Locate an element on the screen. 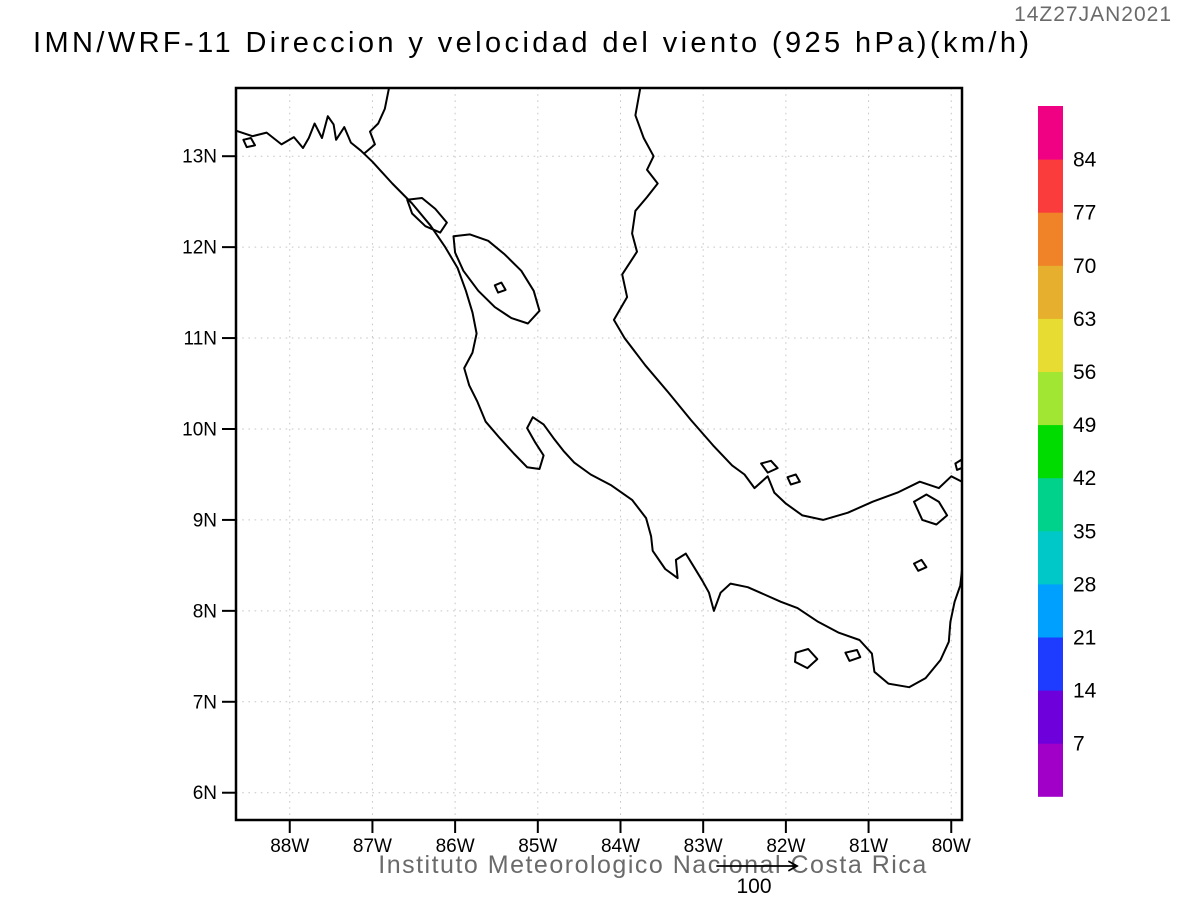 Image resolution: width=1200 pixels, height=900 pixels. run-timestamp: 14Z27JAN2021 is located at coordinates (1093, 14).